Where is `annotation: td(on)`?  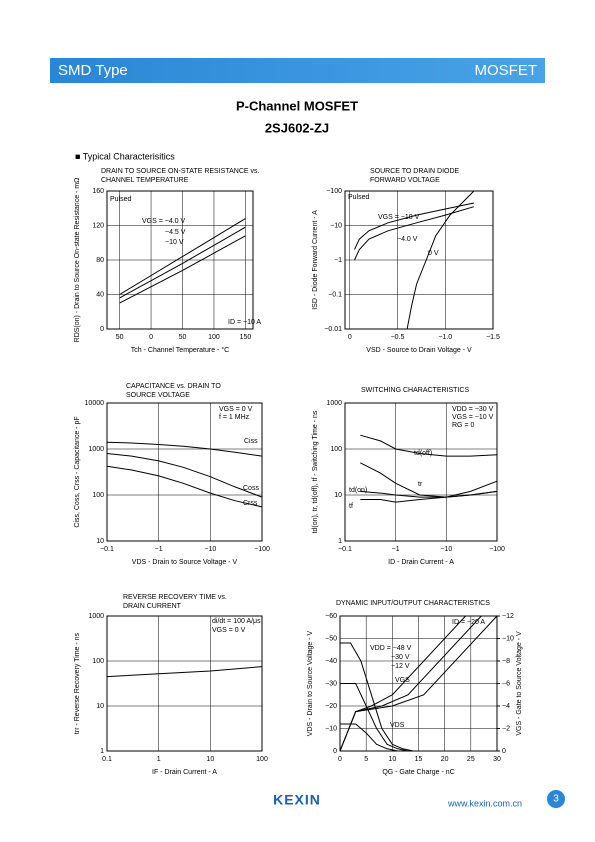 annotation: td(on) is located at coordinates (358, 490).